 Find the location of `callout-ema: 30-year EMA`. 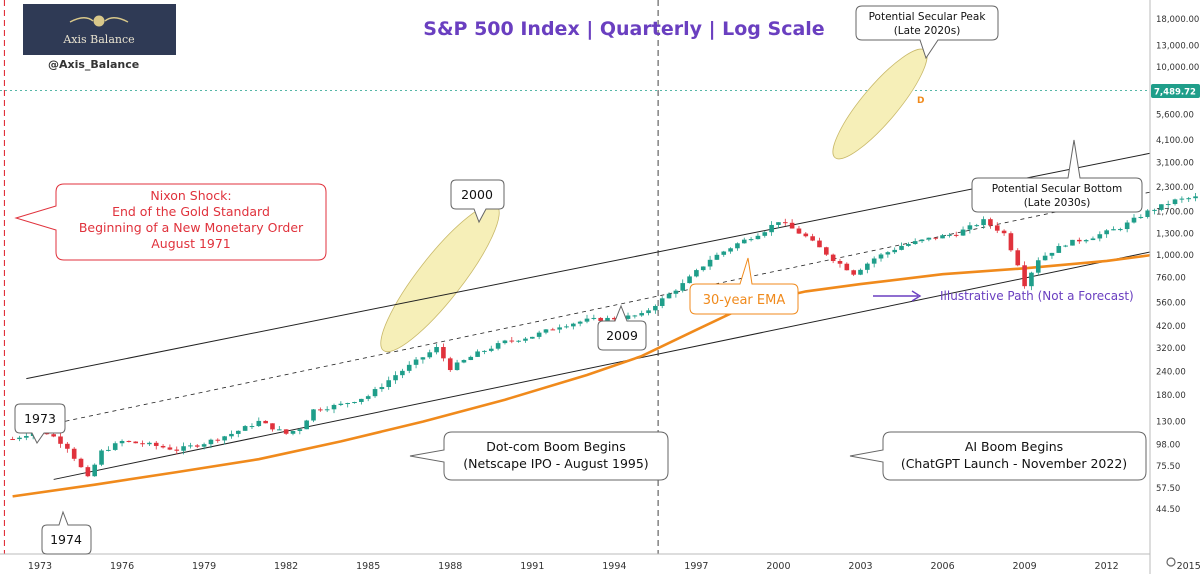

callout-ema: 30-year EMA is located at coordinates (744, 286).